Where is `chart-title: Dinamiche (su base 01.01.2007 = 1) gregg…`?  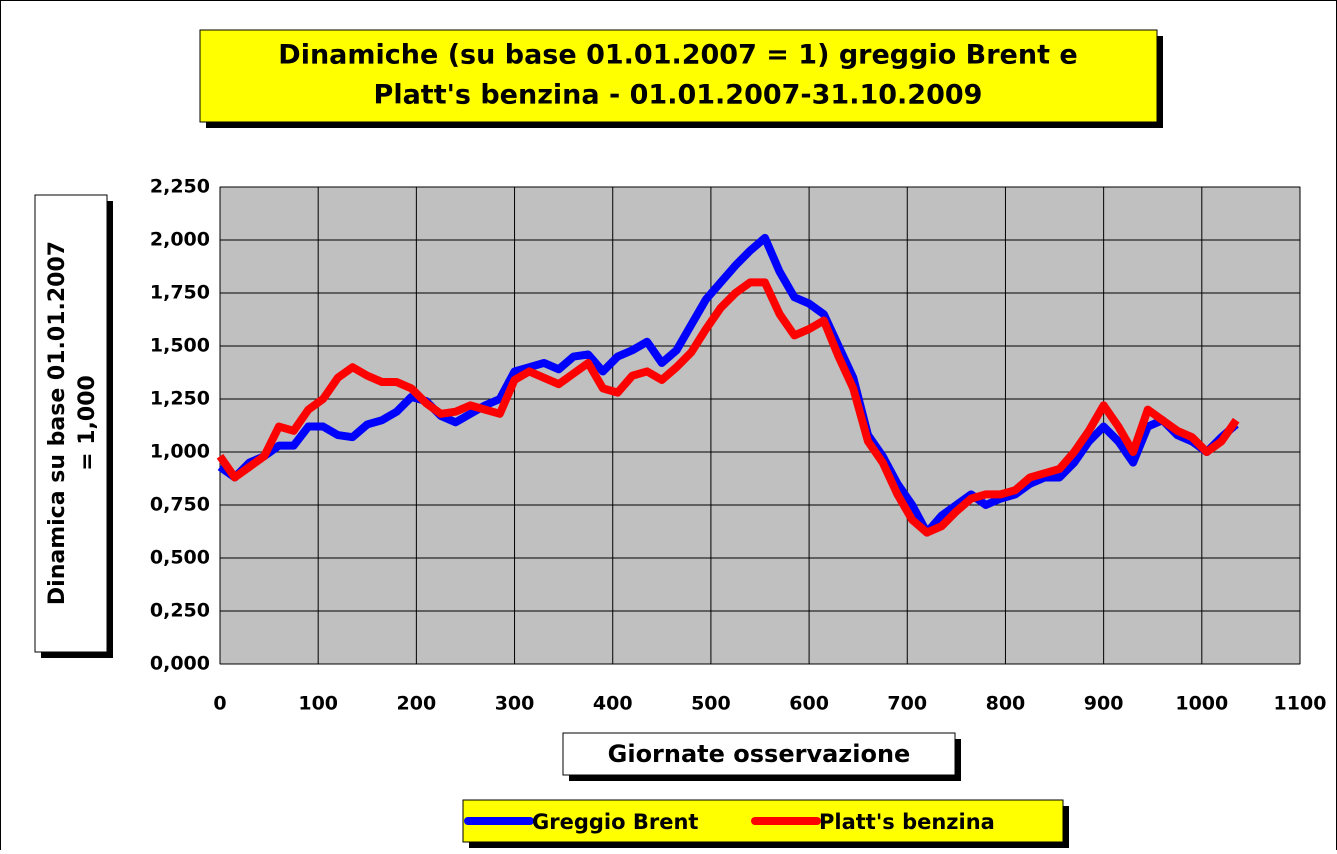
chart-title: Dinamiche (su base 01.01.2007 = 1) gregg… is located at coordinates (677, 55).